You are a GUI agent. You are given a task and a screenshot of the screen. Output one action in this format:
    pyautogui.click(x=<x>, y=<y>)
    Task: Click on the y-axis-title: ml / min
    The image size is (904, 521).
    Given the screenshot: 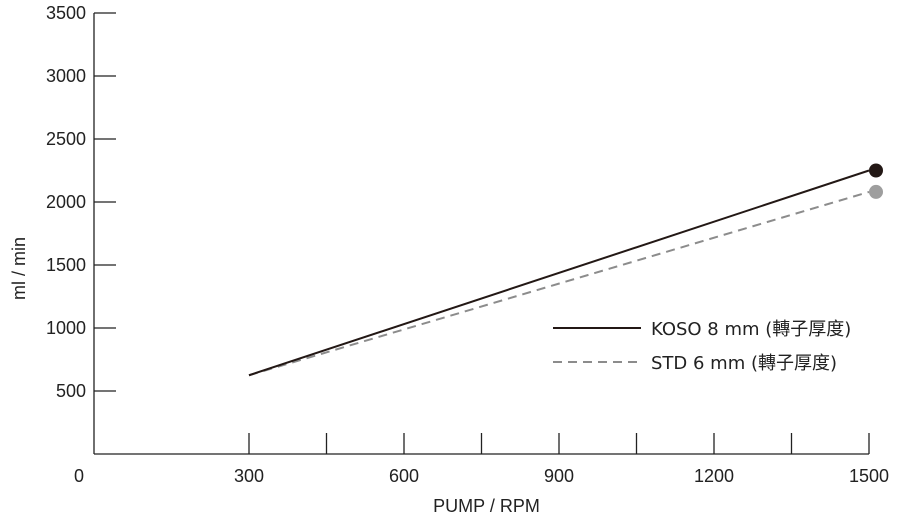 What is the action you would take?
    pyautogui.click(x=19, y=268)
    